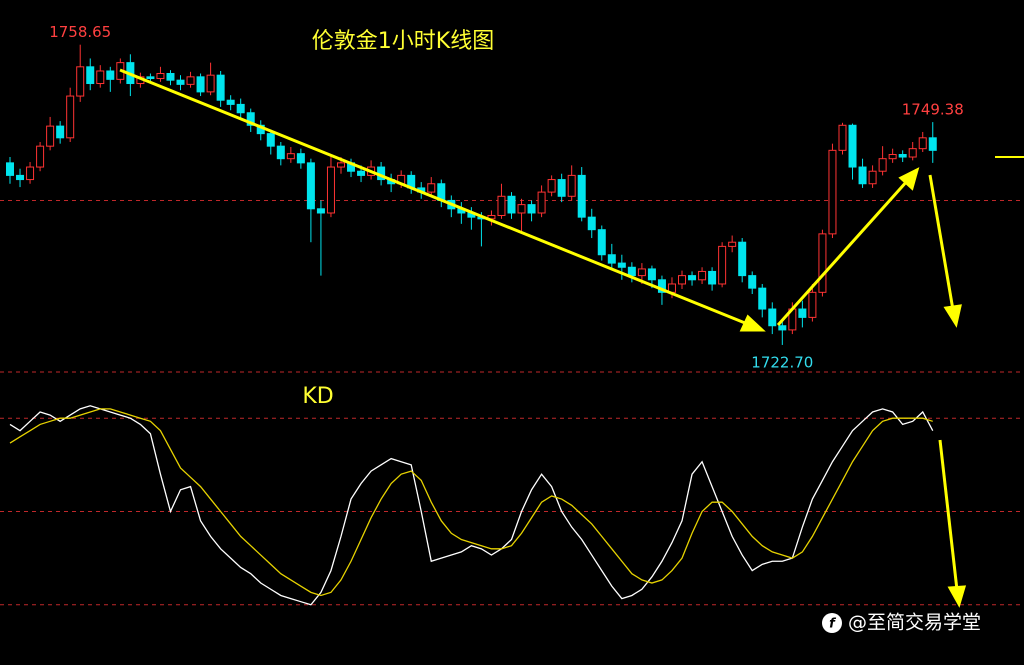 Image resolution: width=1024 pixels, height=665 pixels. I want to click on watermark: f @至简交易学堂, so click(901, 623).